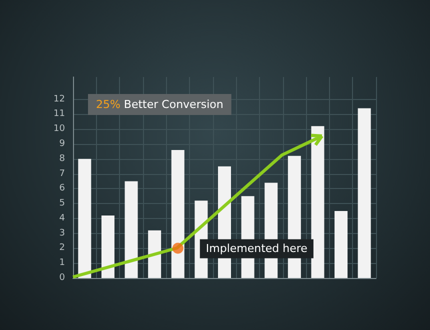 Image resolution: width=430 pixels, height=330 pixels. What do you see at coordinates (62, 233) in the screenshot?
I see `y-tick-label: 3` at bounding box center [62, 233].